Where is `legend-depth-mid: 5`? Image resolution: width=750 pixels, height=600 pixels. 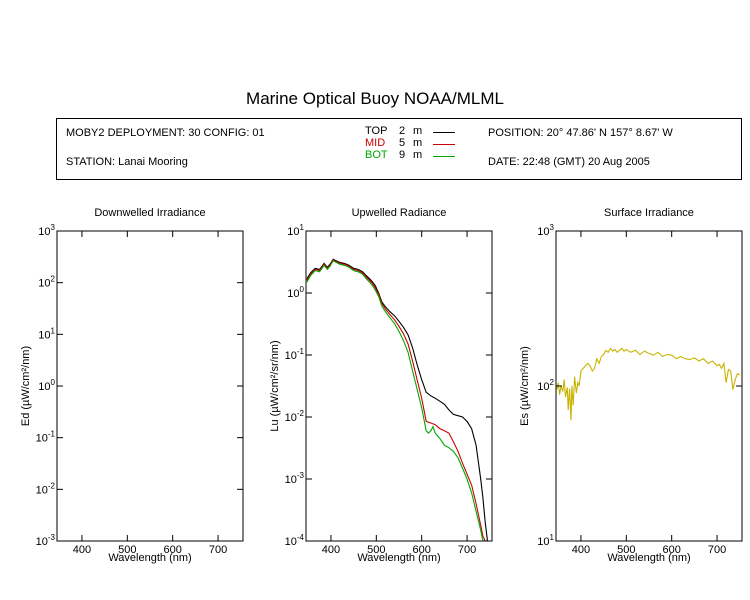 legend-depth-mid: 5 is located at coordinates (402, 143).